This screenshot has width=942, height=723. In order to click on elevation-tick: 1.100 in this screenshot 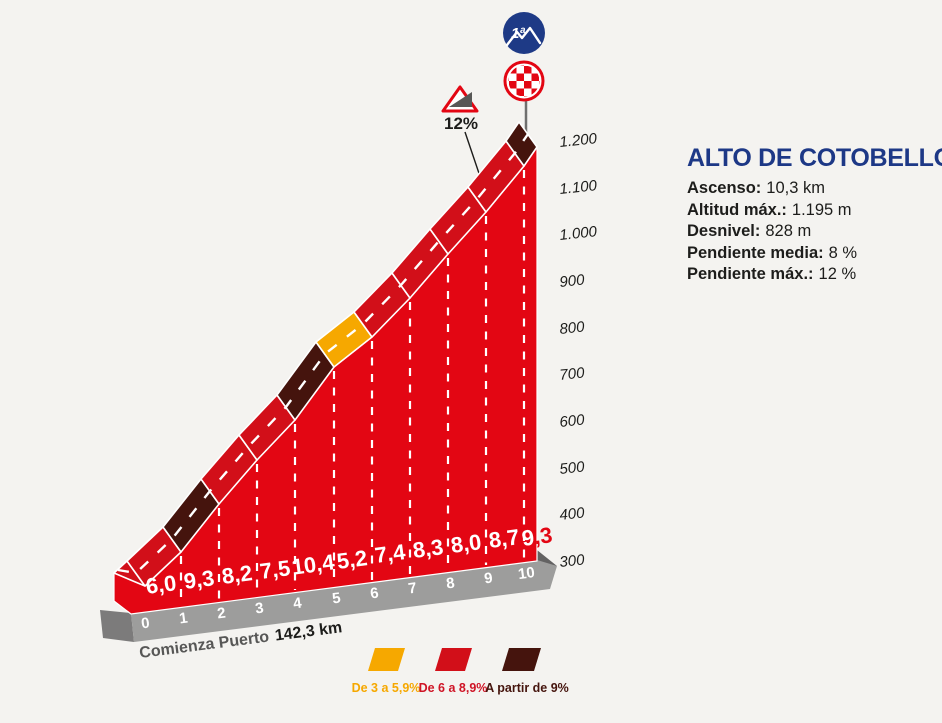, I will do `click(579, 187)`.